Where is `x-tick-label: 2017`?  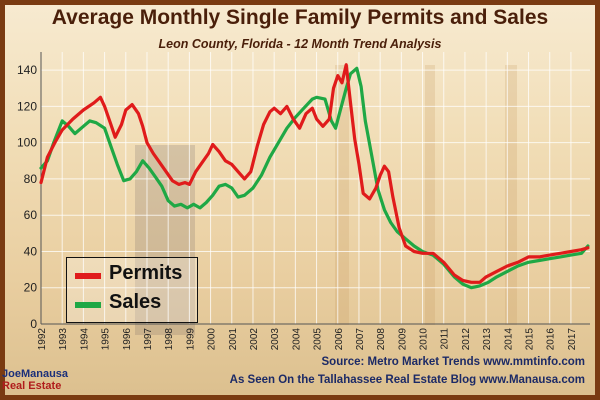
x-tick-label: 2017 is located at coordinates (572, 339).